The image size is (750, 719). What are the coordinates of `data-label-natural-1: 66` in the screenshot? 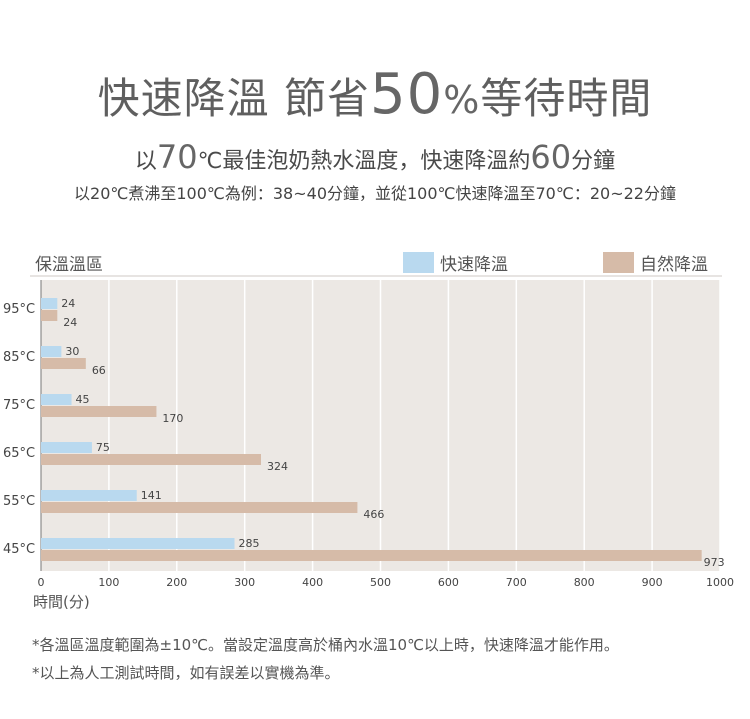 It's located at (99, 370).